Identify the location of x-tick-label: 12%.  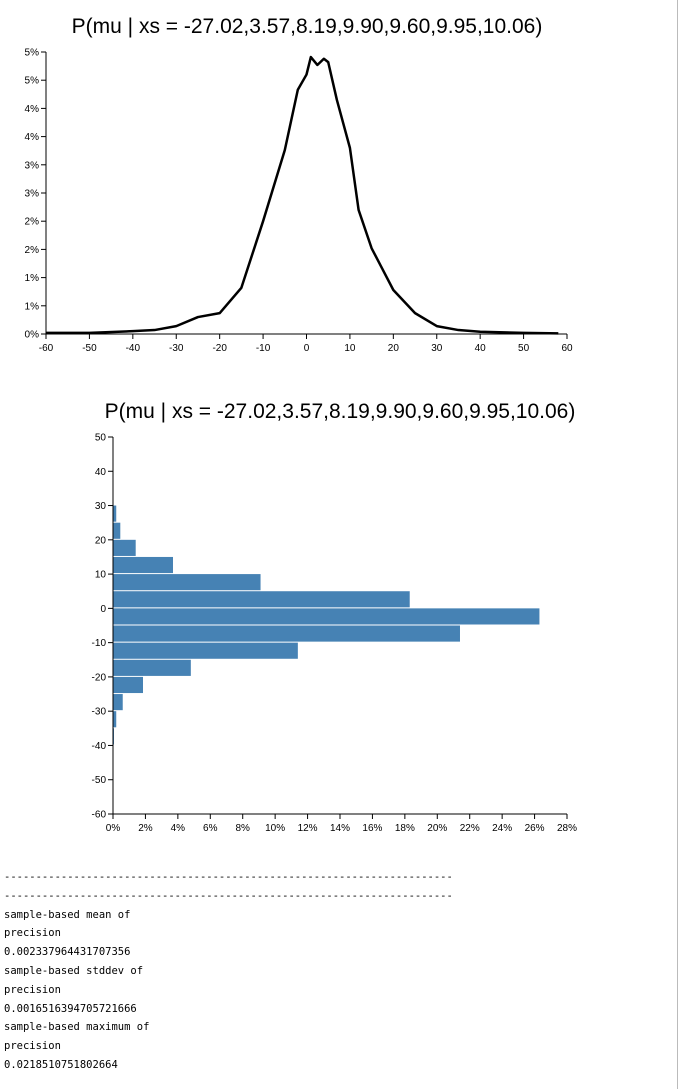
(308, 828).